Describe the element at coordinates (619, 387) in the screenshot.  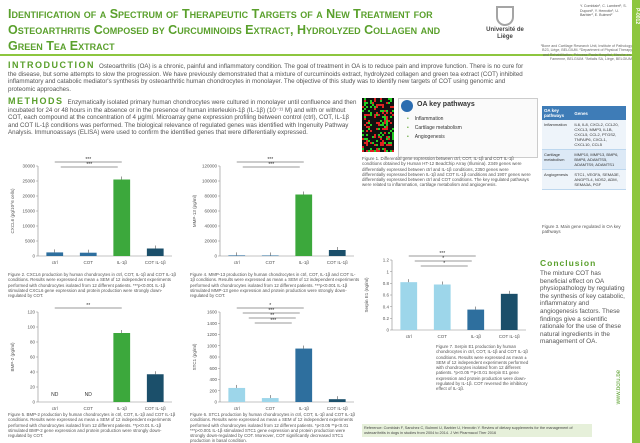
I see `website-link: www.bcru.be` at that location.